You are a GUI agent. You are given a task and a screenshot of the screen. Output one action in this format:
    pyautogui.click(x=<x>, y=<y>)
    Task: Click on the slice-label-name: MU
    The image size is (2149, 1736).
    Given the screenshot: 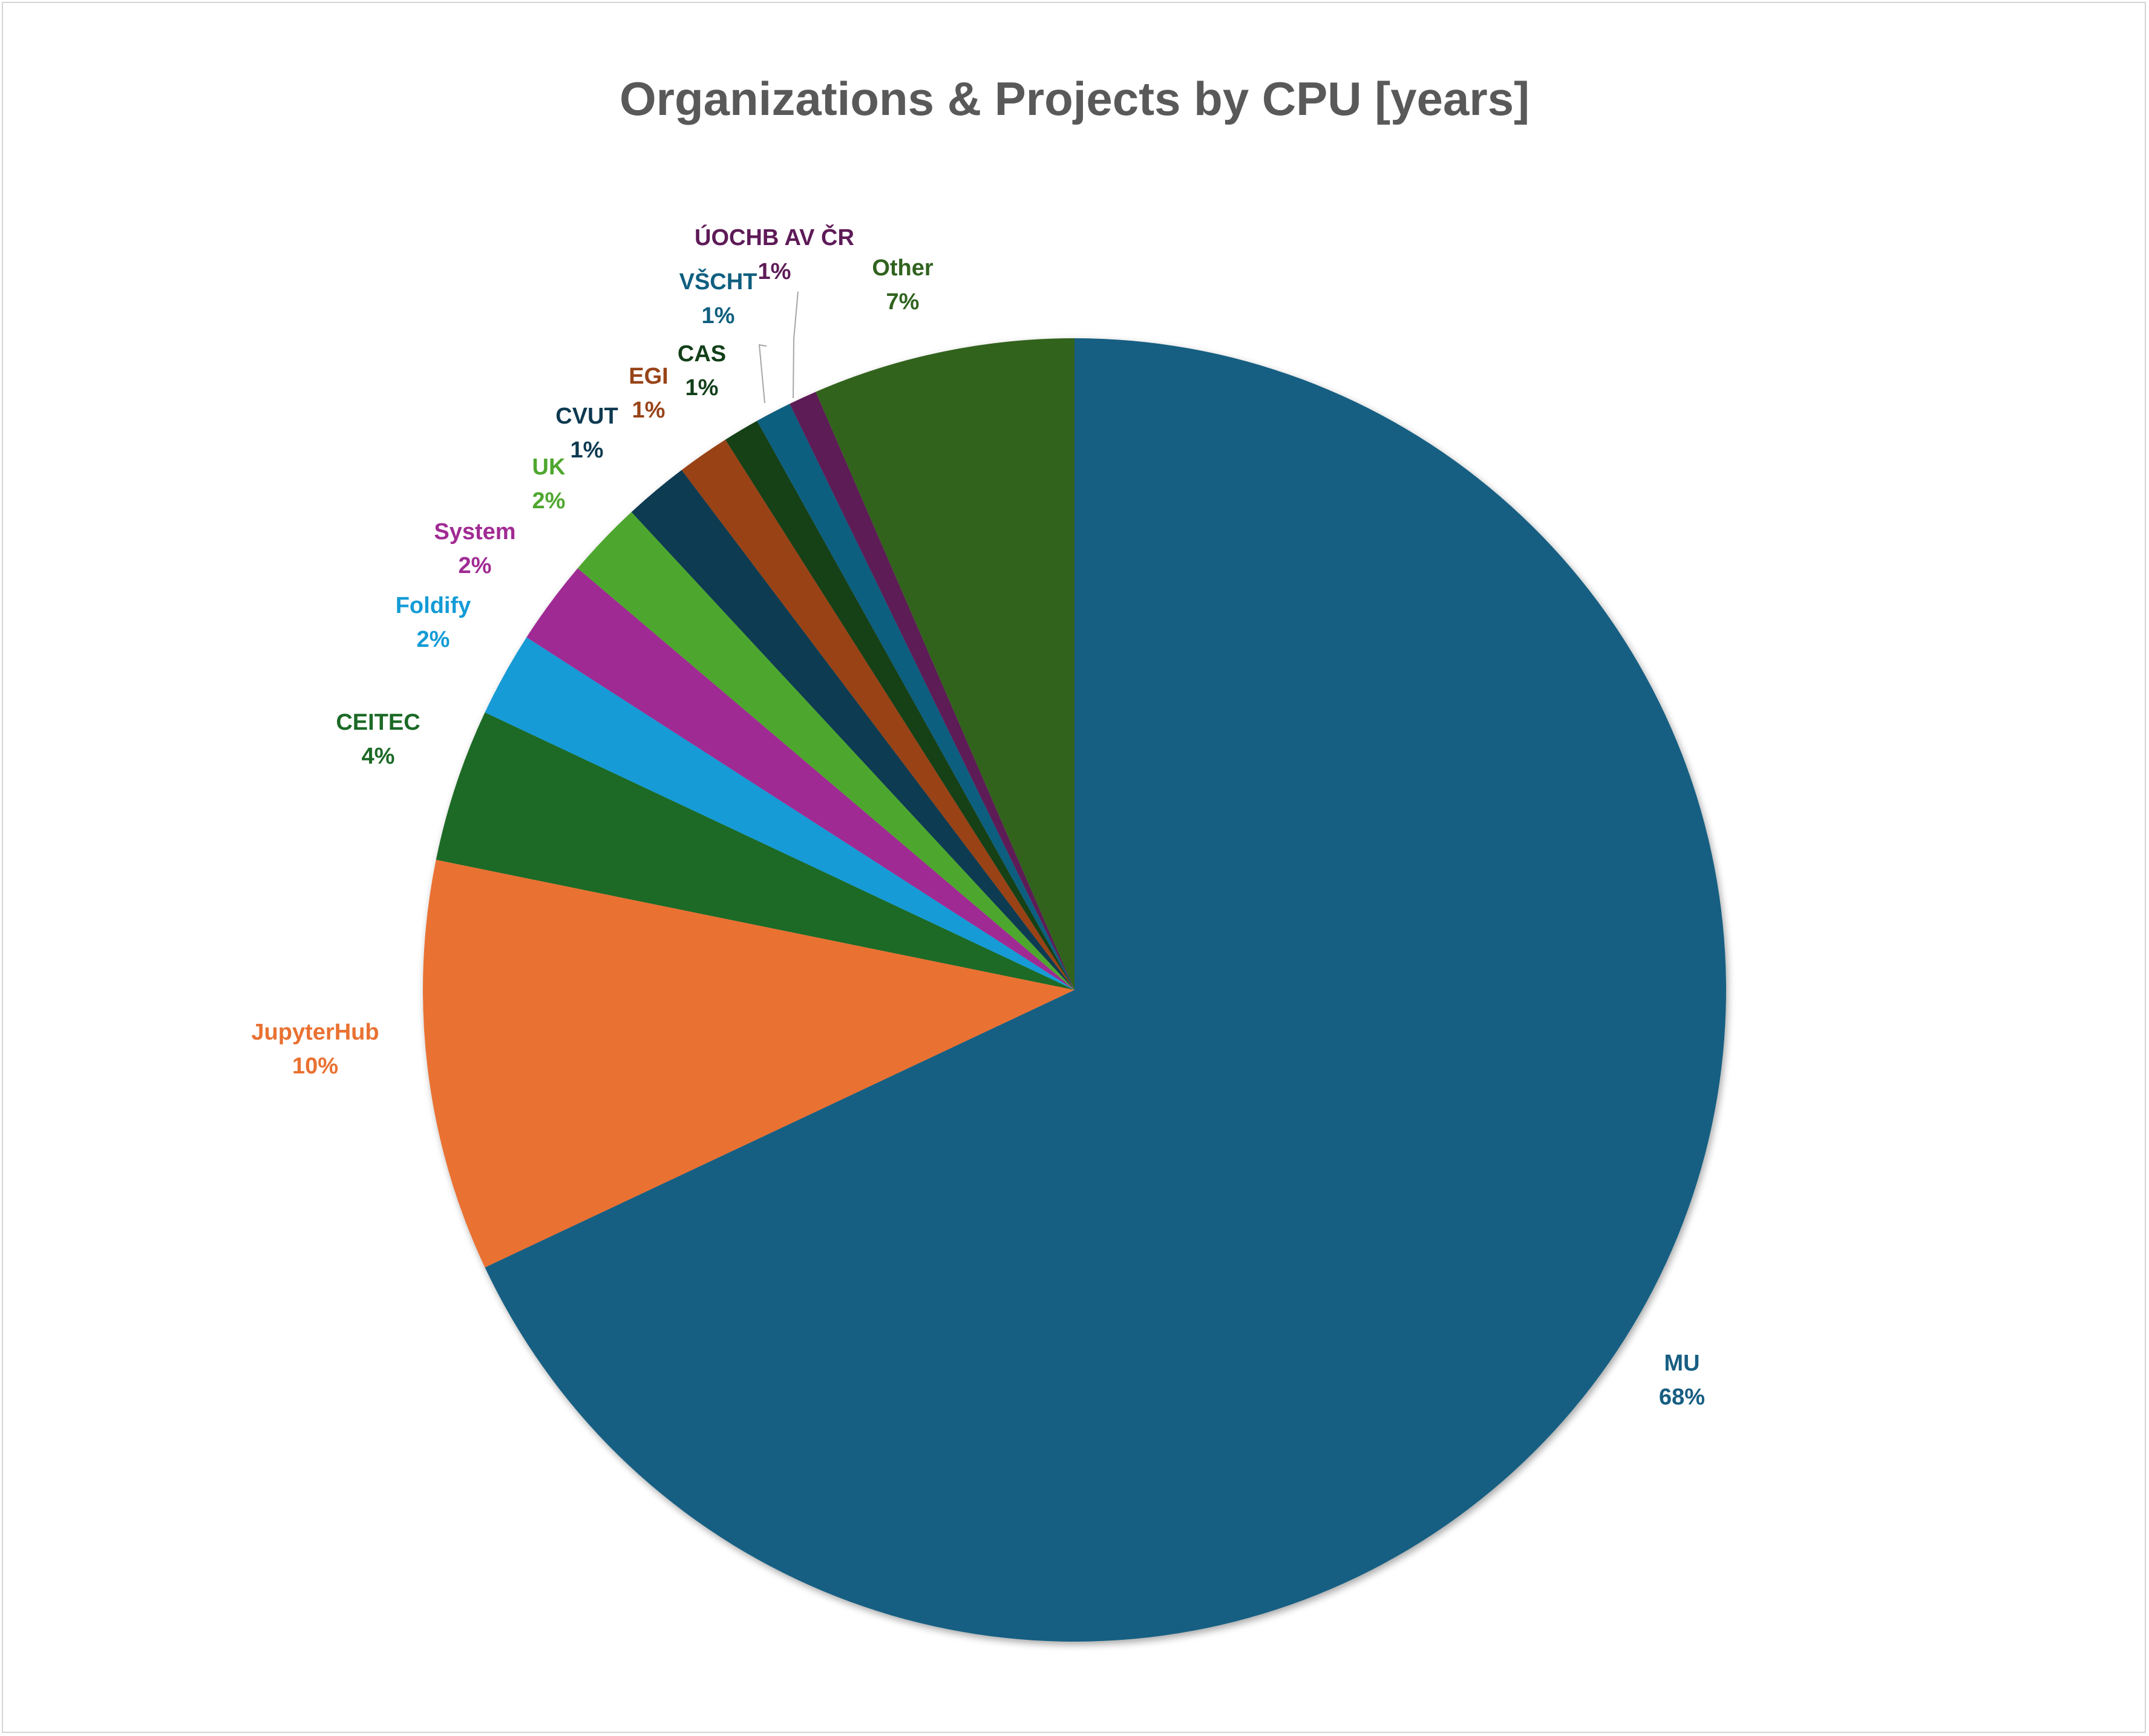 What is the action you would take?
    pyautogui.click(x=1681, y=1364)
    